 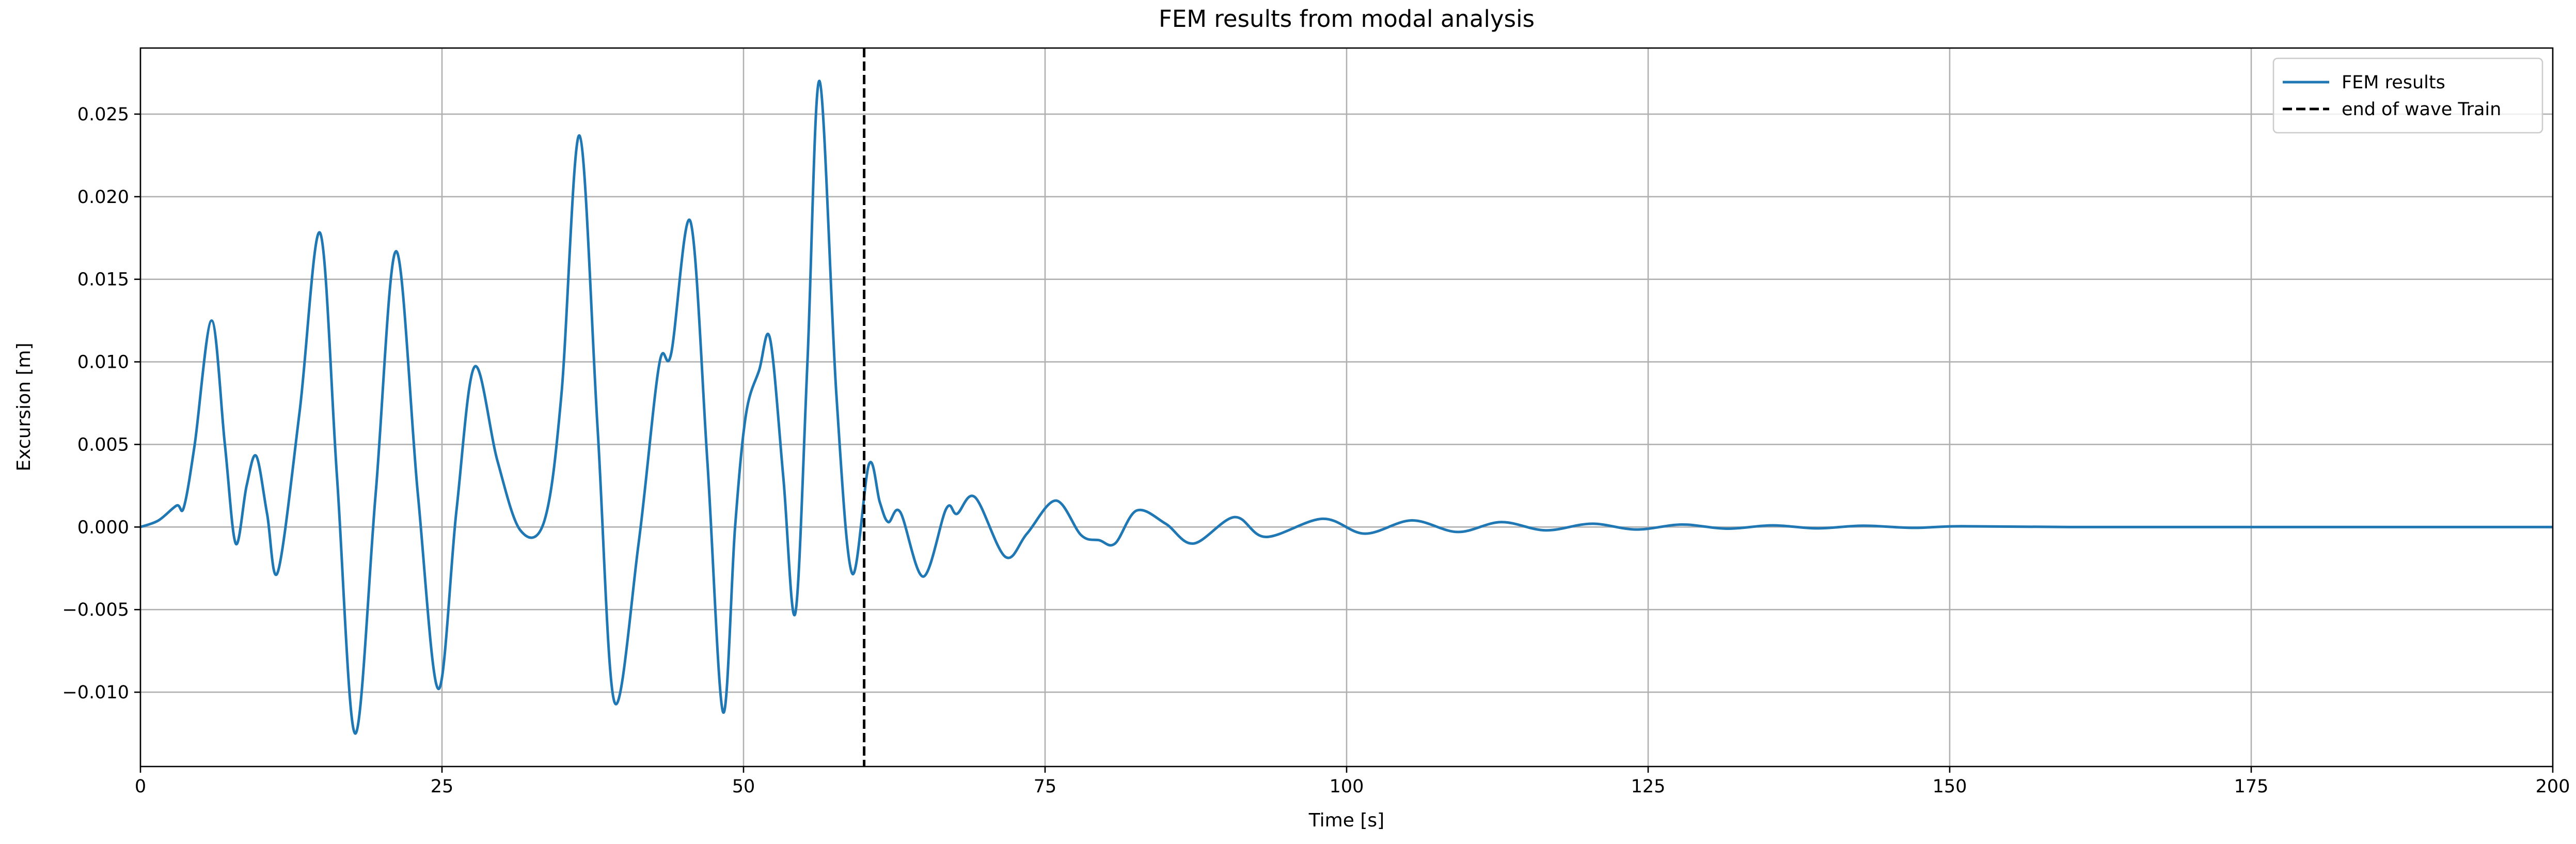 I want to click on x-tick-label: 100, so click(x=1347, y=787).